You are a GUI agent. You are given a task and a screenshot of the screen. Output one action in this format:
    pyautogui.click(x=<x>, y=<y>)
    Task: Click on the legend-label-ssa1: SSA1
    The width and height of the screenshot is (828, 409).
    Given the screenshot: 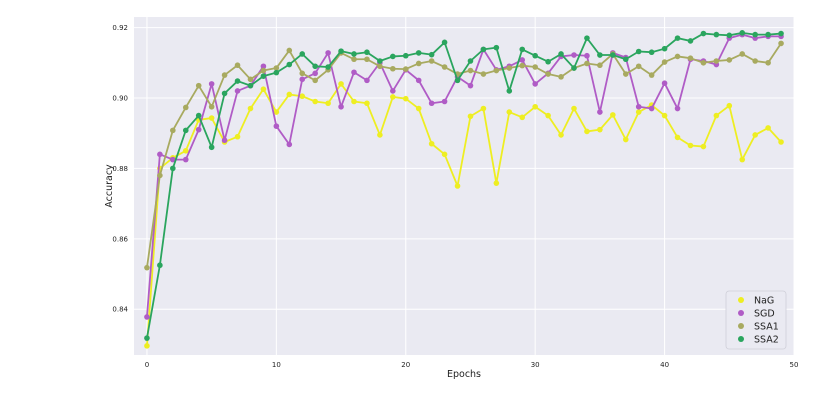 What is the action you would take?
    pyautogui.click(x=766, y=326)
    